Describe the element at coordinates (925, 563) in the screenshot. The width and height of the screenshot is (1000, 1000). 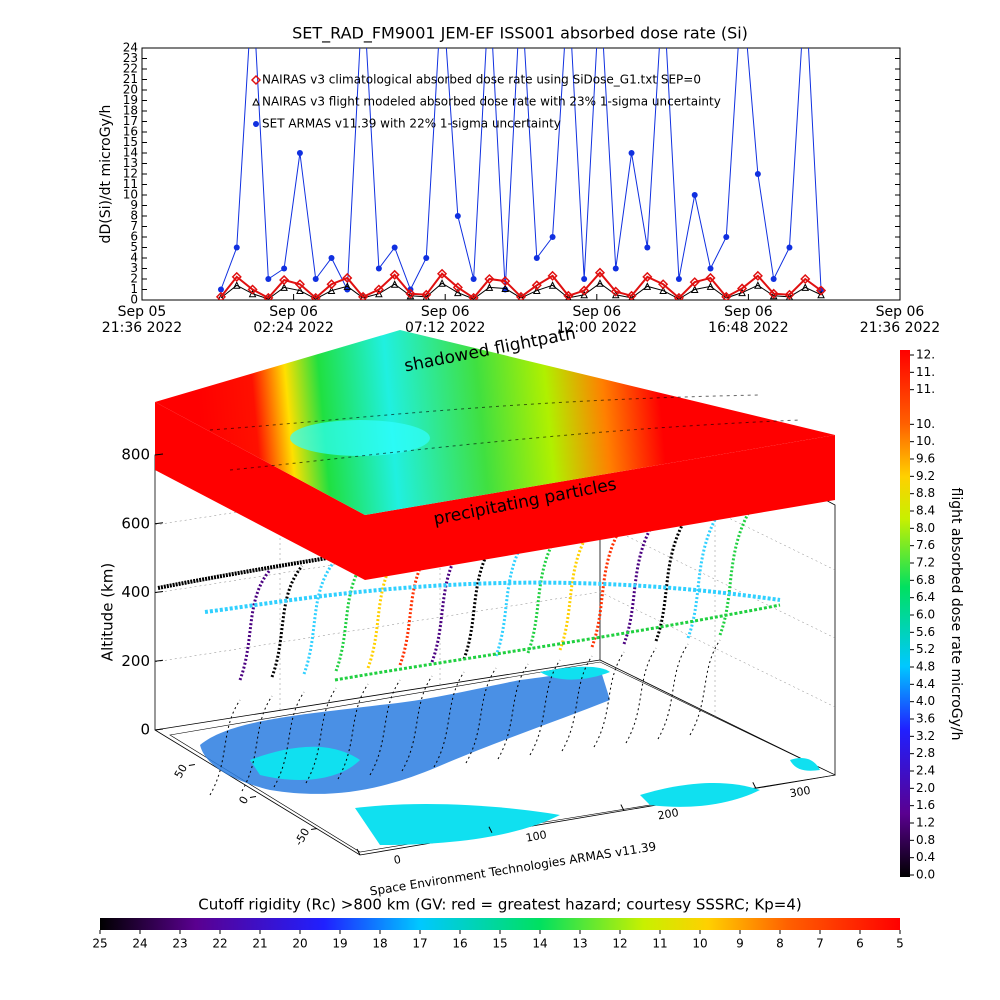
I see `colorbar-tick-label: 7.2` at that location.